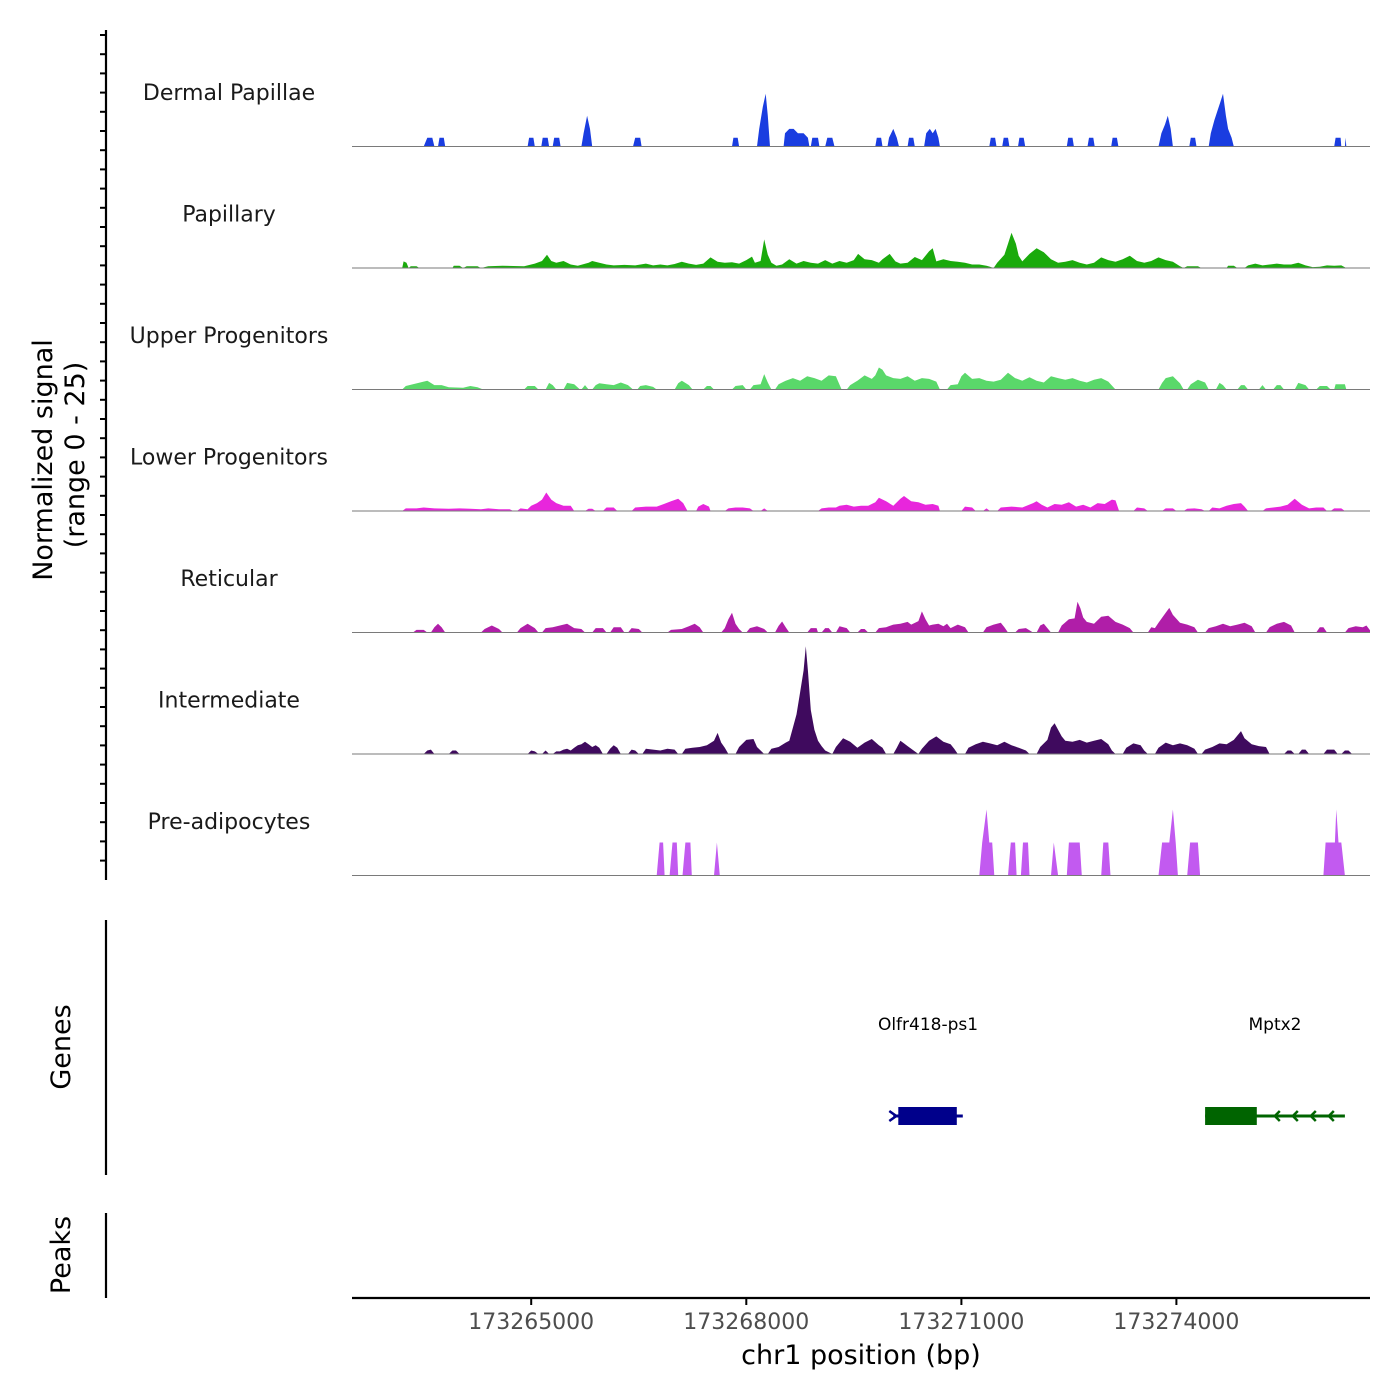 Image resolution: width=1400 pixels, height=1400 pixels. What do you see at coordinates (853, 1316) in the screenshot?
I see `x-axis-ticks: 173265000 173268000 173271000 173274000` at bounding box center [853, 1316].